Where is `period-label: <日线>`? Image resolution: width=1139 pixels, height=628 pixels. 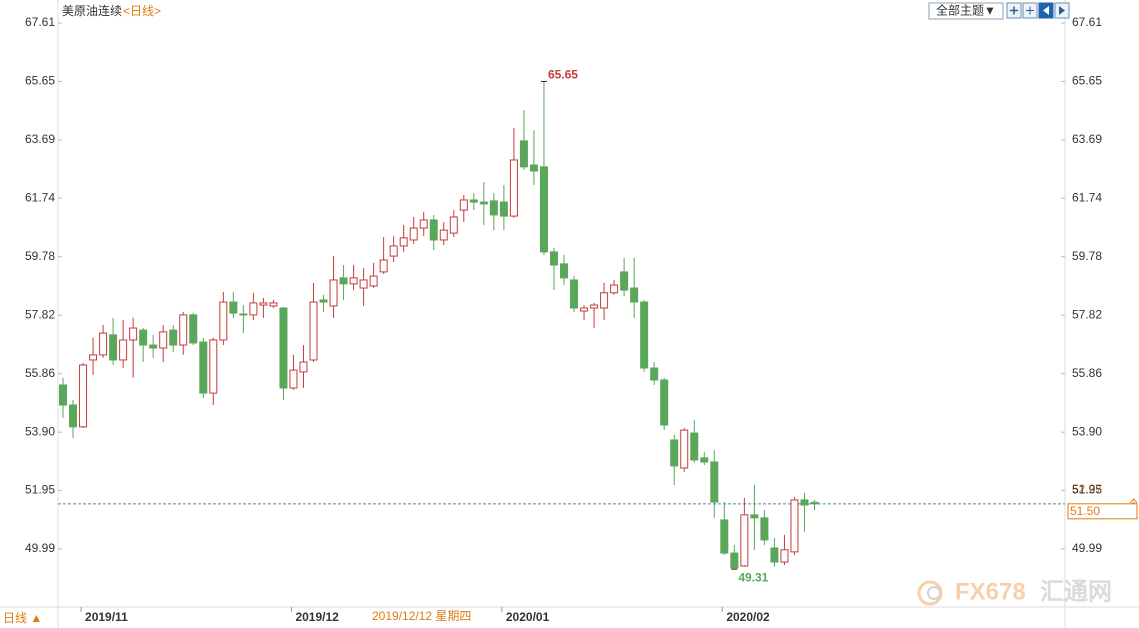
period-label: <日线> is located at coordinates (142, 11).